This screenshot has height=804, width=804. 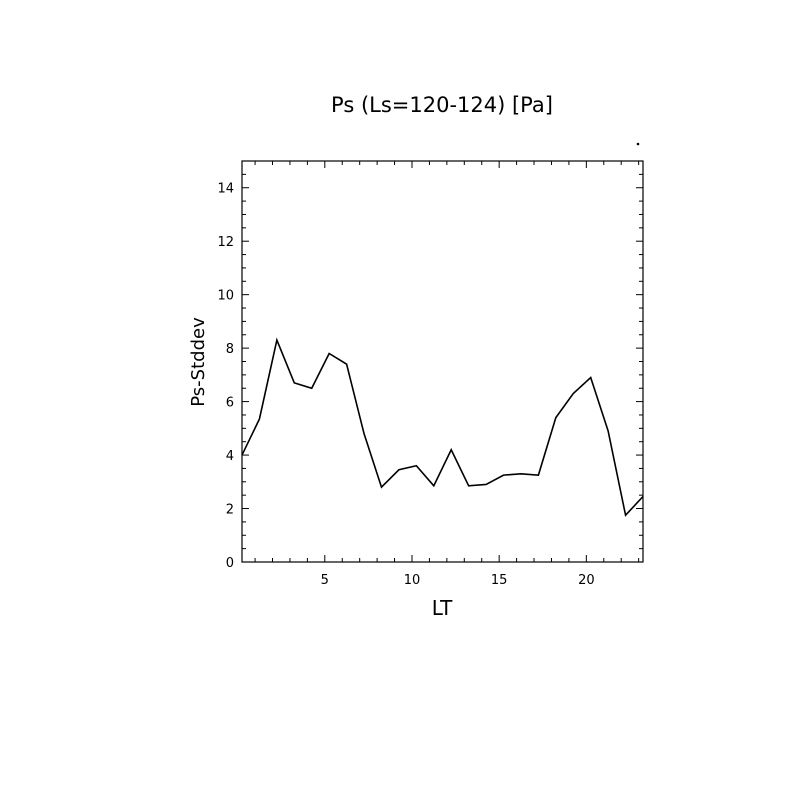 I want to click on y-tick-label: 8, so click(x=230, y=349).